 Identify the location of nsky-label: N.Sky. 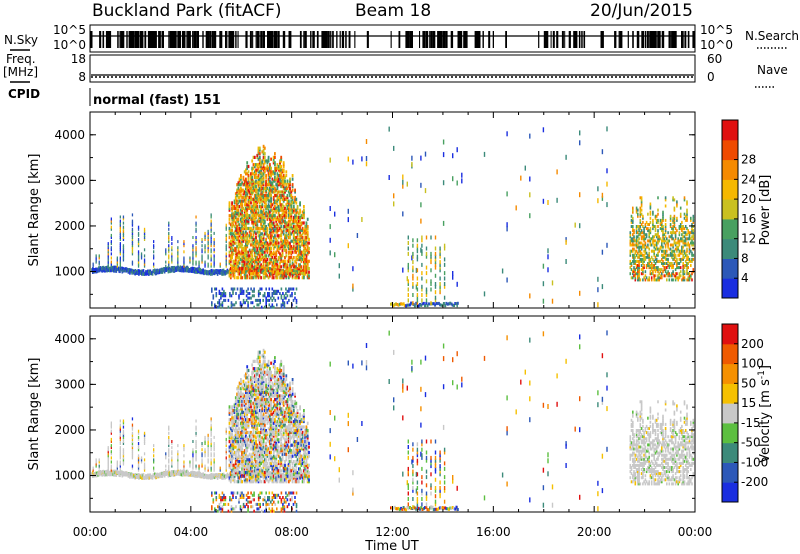
(21, 40).